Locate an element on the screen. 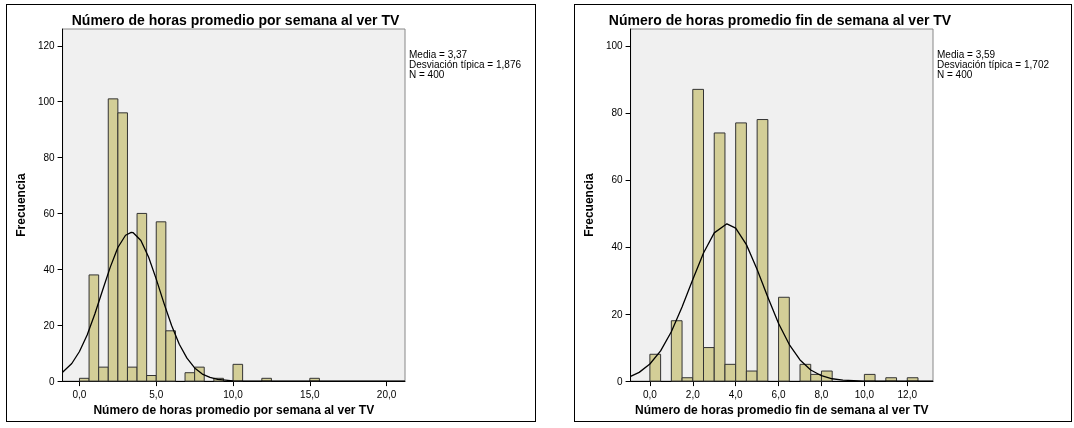 This screenshot has height=428, width=1074. text: Desviación típica = 1,702 is located at coordinates (993, 64).